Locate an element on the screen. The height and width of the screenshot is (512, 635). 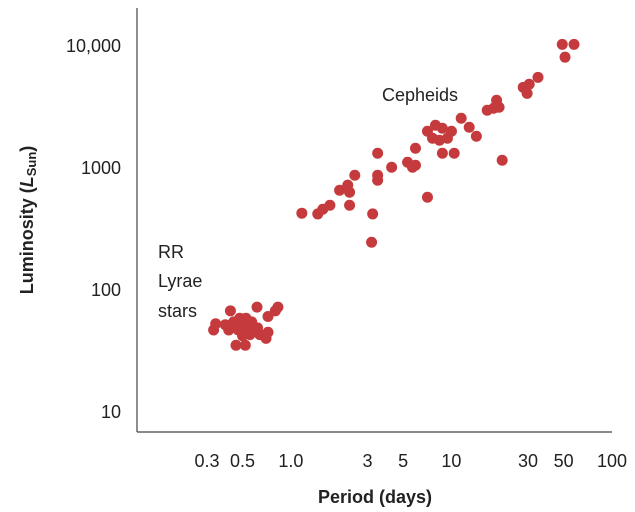
annotation: Lyrae is located at coordinates (180, 281).